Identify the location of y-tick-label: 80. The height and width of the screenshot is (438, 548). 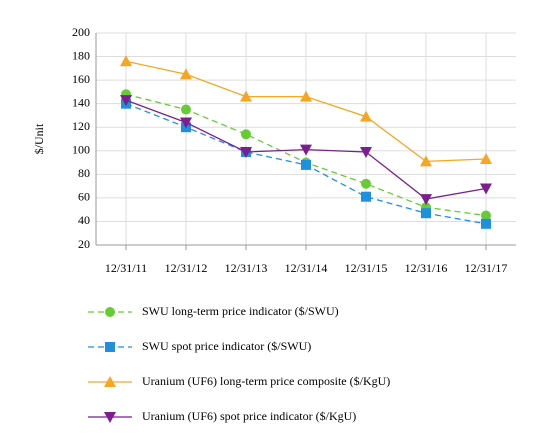
(84, 173).